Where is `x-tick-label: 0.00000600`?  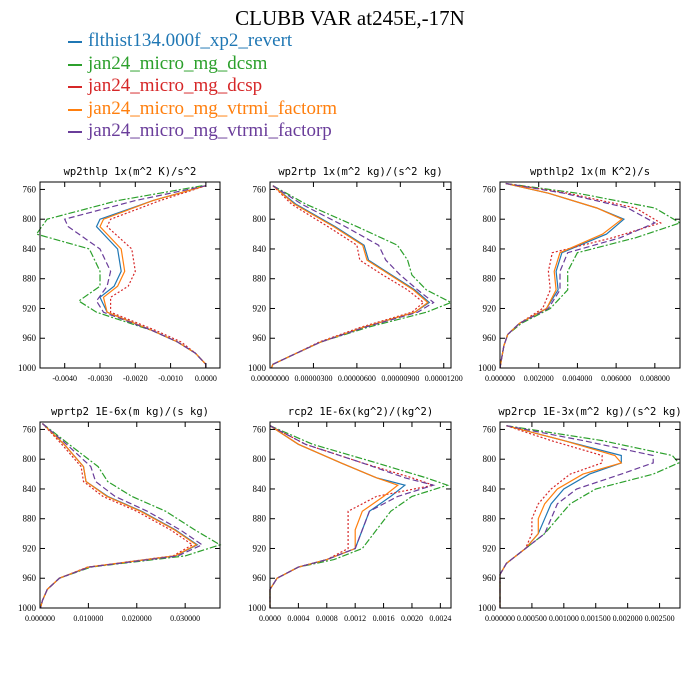
x-tick-label: 0.00000600 is located at coordinates (357, 378).